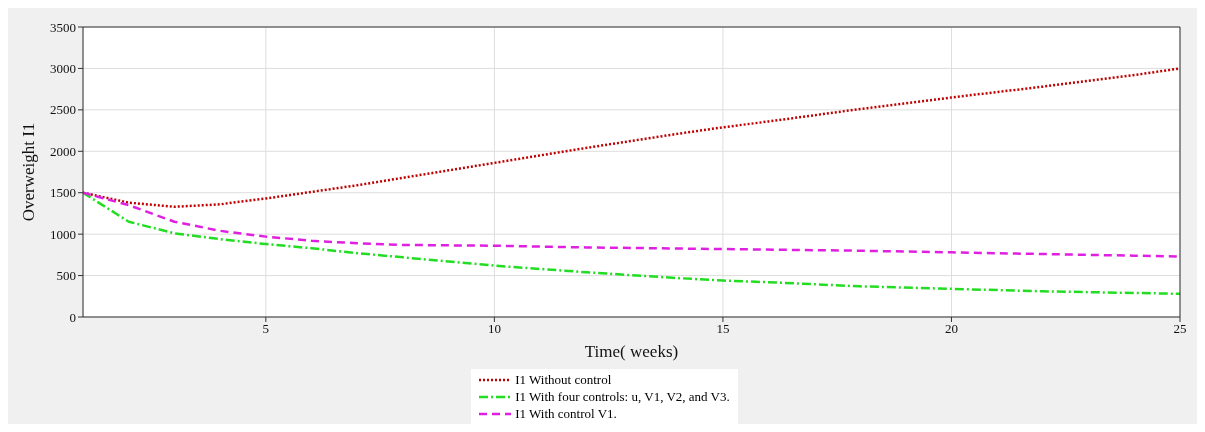 The width and height of the screenshot is (1205, 432). Describe the element at coordinates (1180, 329) in the screenshot. I see `x-tick-label: 25` at that location.